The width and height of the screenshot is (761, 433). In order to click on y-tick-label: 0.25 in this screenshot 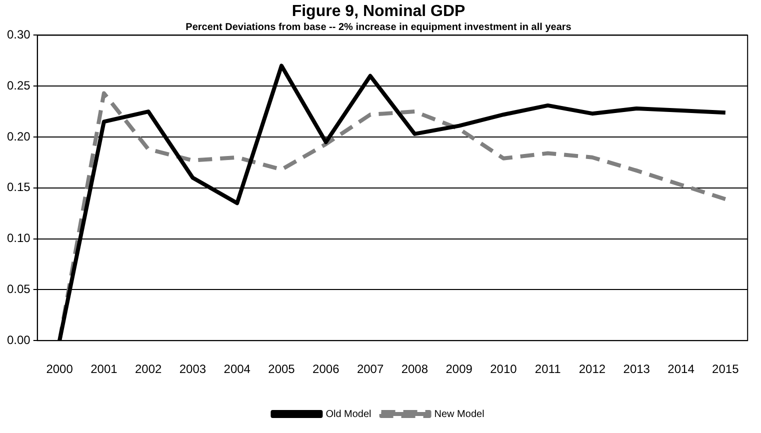, I will do `click(18, 85)`.